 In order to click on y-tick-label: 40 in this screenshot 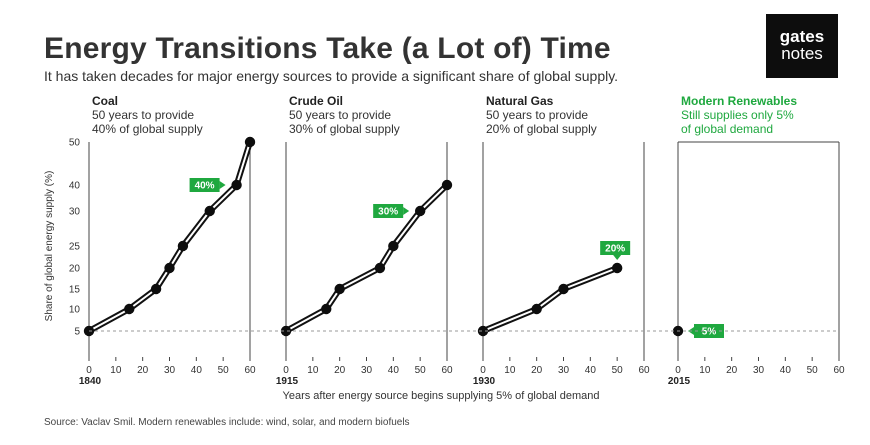, I will do `click(75, 186)`.